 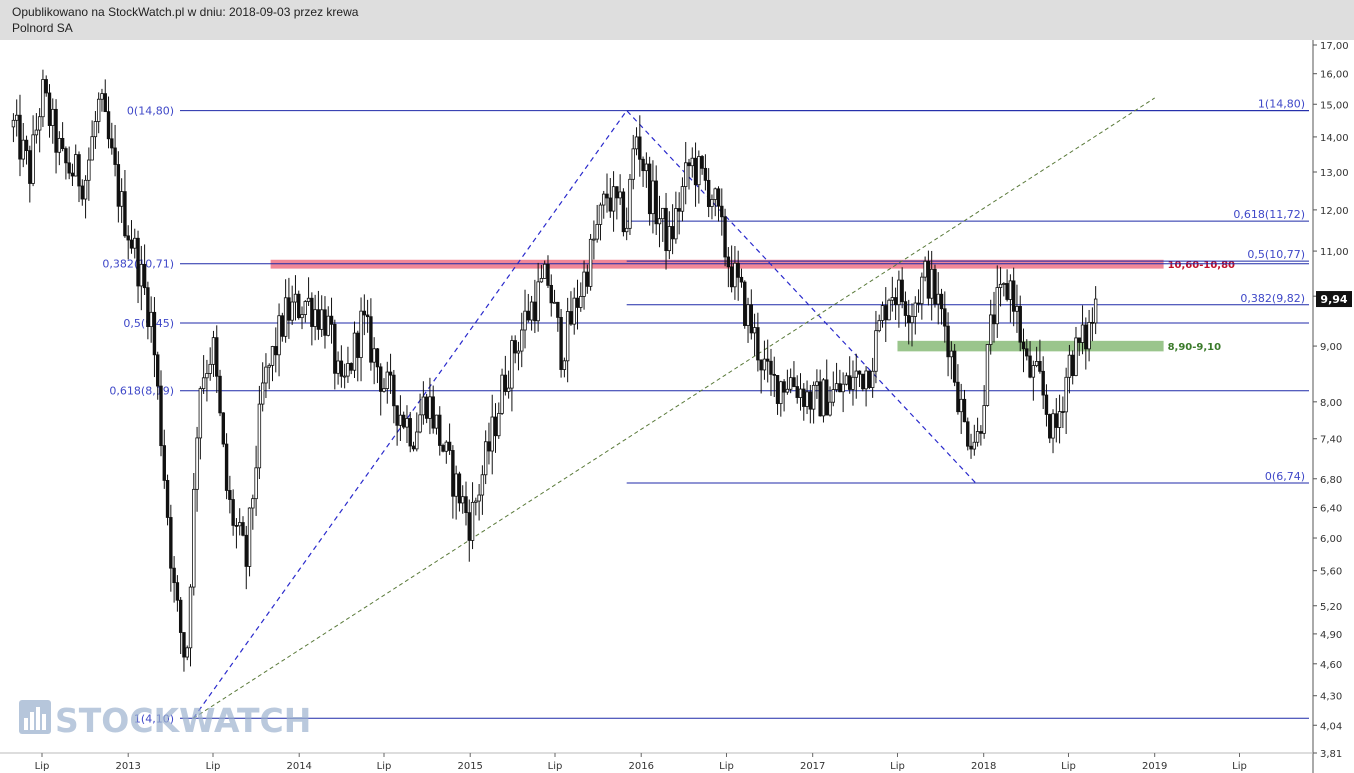 I want to click on price-tick-label: 3,81, so click(x=1331, y=754).